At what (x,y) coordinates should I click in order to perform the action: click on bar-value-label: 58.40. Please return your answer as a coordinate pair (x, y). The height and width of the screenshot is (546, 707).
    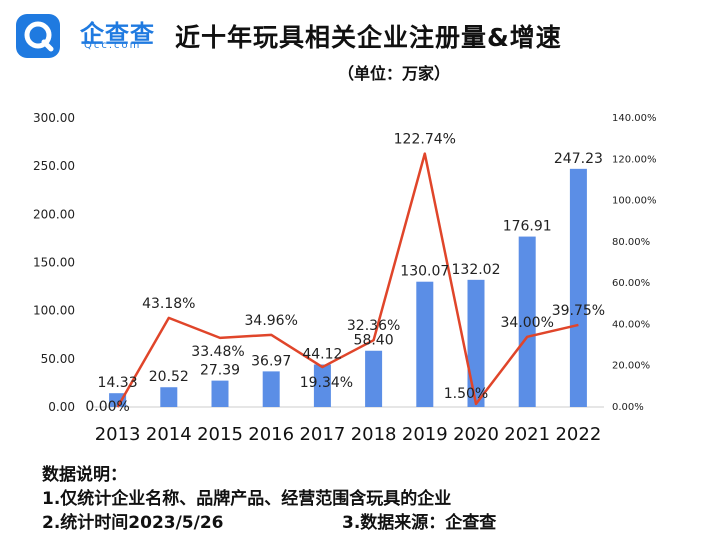
    Looking at the image, I should click on (374, 341).